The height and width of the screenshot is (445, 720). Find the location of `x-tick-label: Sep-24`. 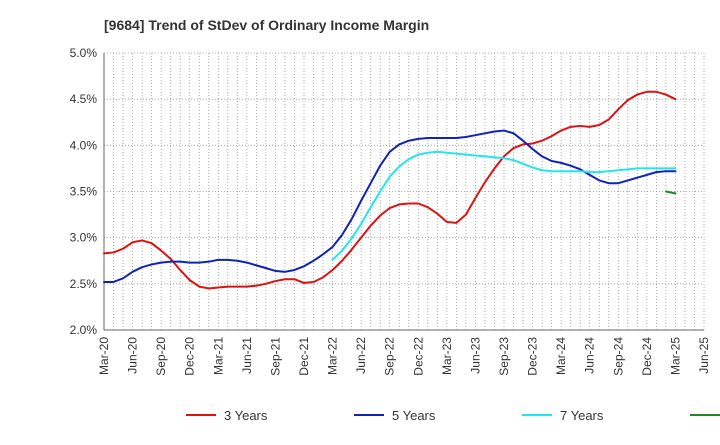

x-tick-label: Sep-24 is located at coordinates (618, 356).